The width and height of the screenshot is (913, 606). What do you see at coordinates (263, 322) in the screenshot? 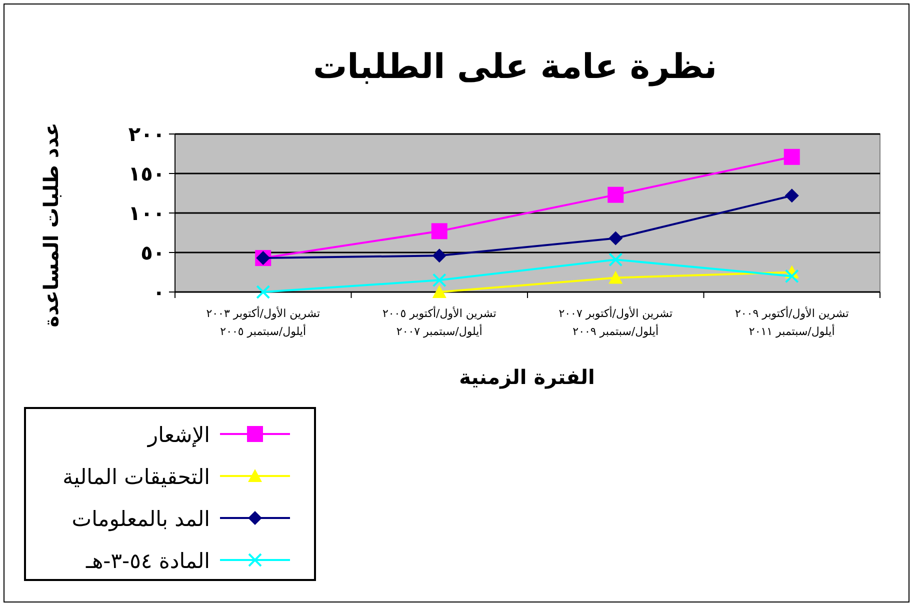
I see `x-tick-label: تشرين الأول/أكتوبر ٢٠٠٣ أيلول/سبتمبر ٢٠٠٥` at bounding box center [263, 322].